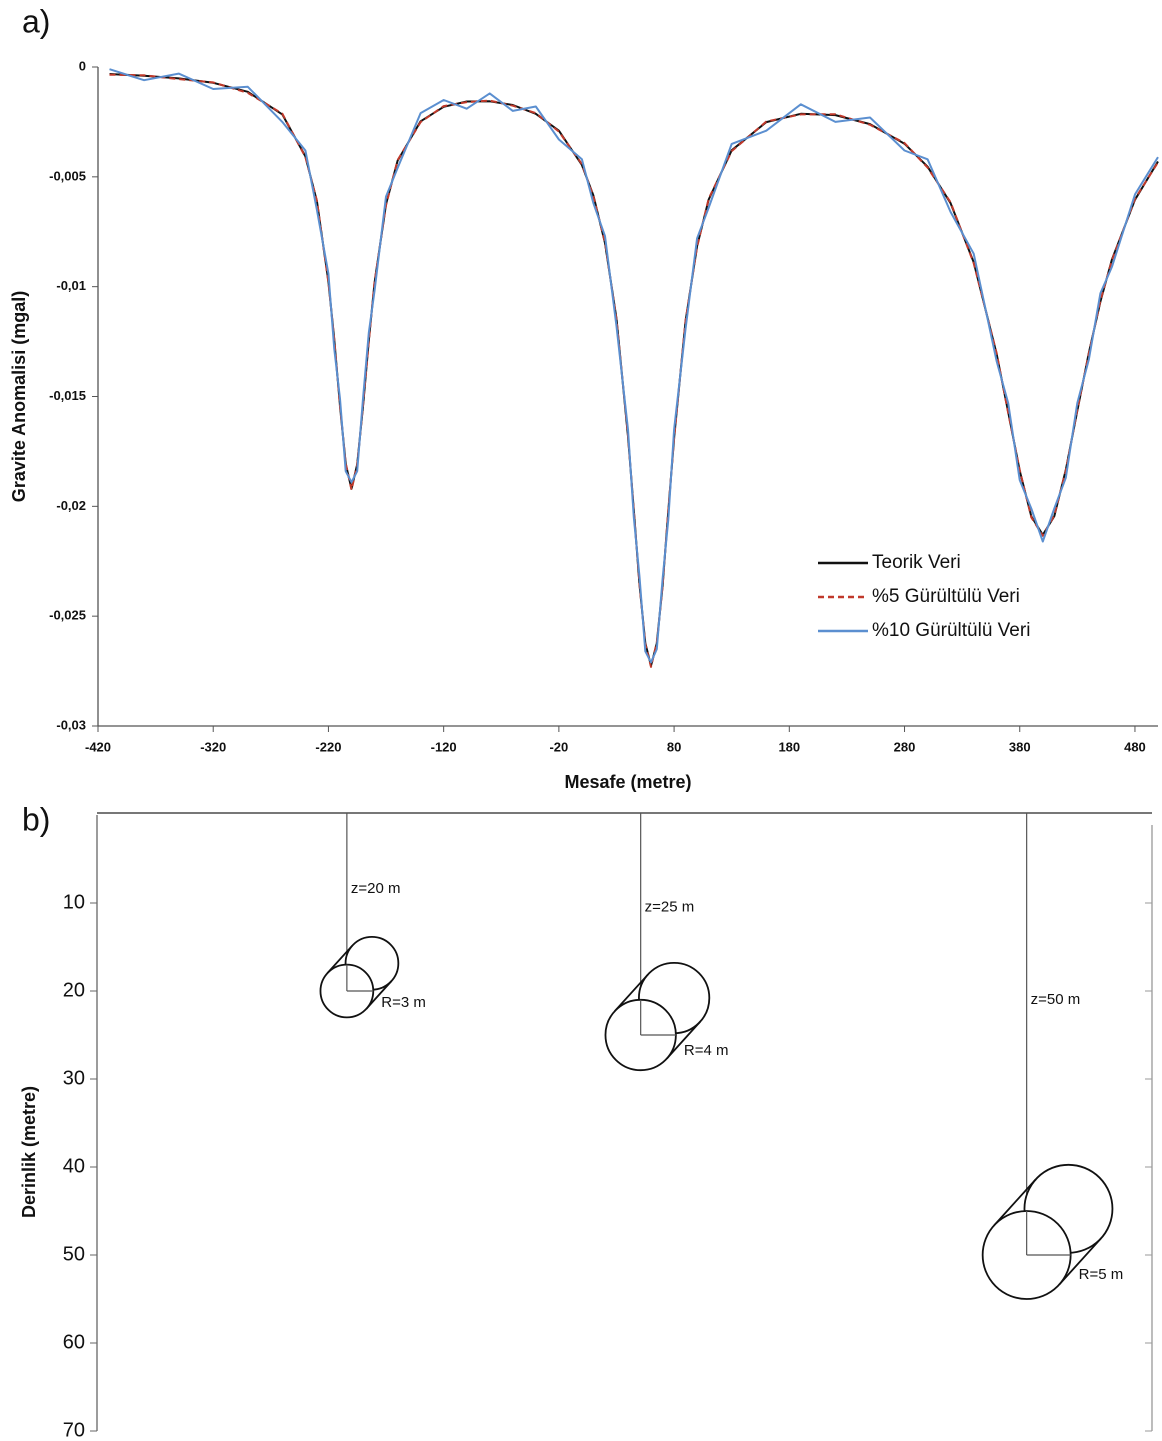  What do you see at coordinates (916, 562) in the screenshot?
I see `legend-label: Teorik Veri` at bounding box center [916, 562].